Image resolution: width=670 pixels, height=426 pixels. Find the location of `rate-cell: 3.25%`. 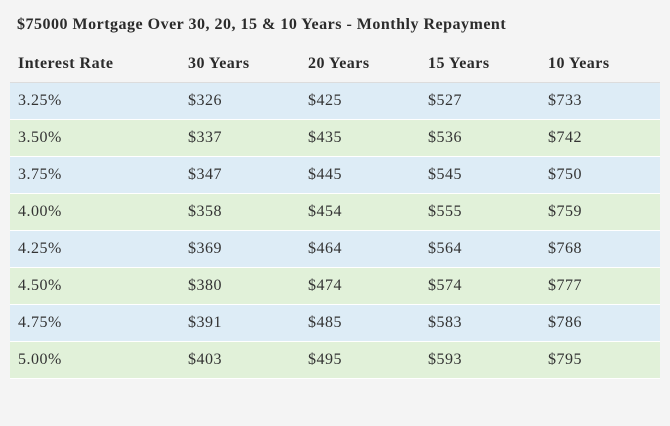

rate-cell: 3.25% is located at coordinates (95, 101).